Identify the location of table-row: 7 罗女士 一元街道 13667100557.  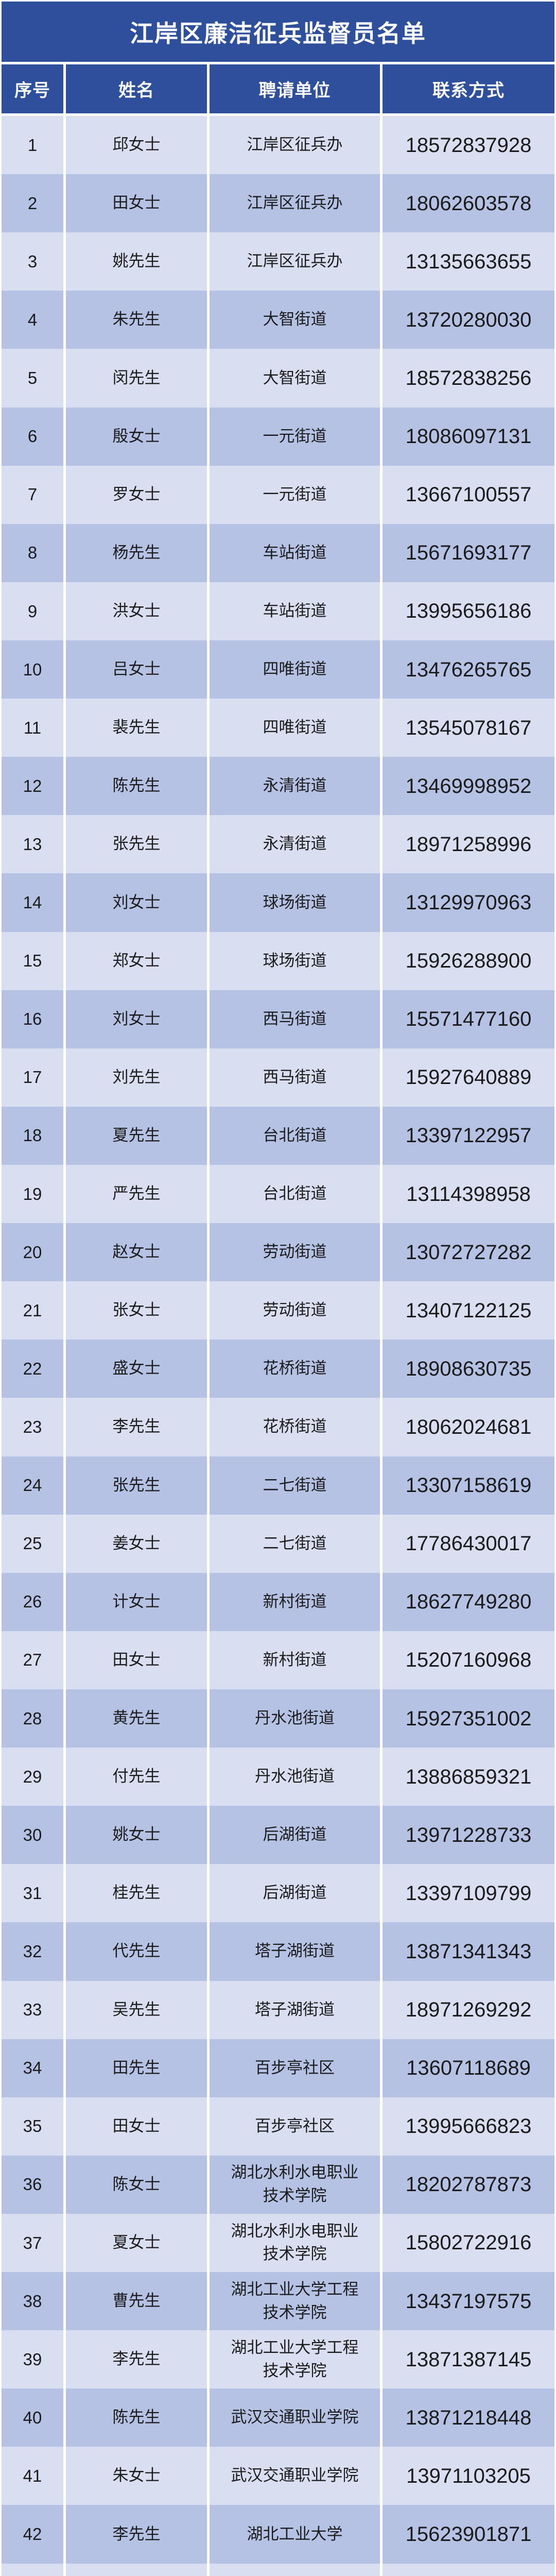
(278, 494).